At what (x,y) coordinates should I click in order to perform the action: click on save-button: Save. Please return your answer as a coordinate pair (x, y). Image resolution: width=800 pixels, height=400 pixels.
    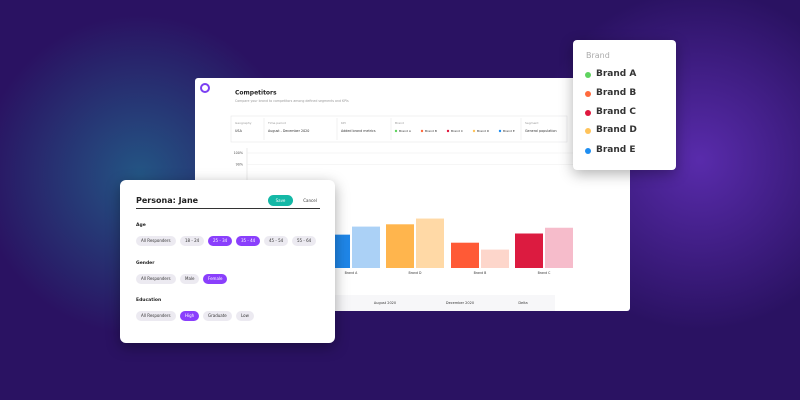
    Looking at the image, I should click on (280, 200).